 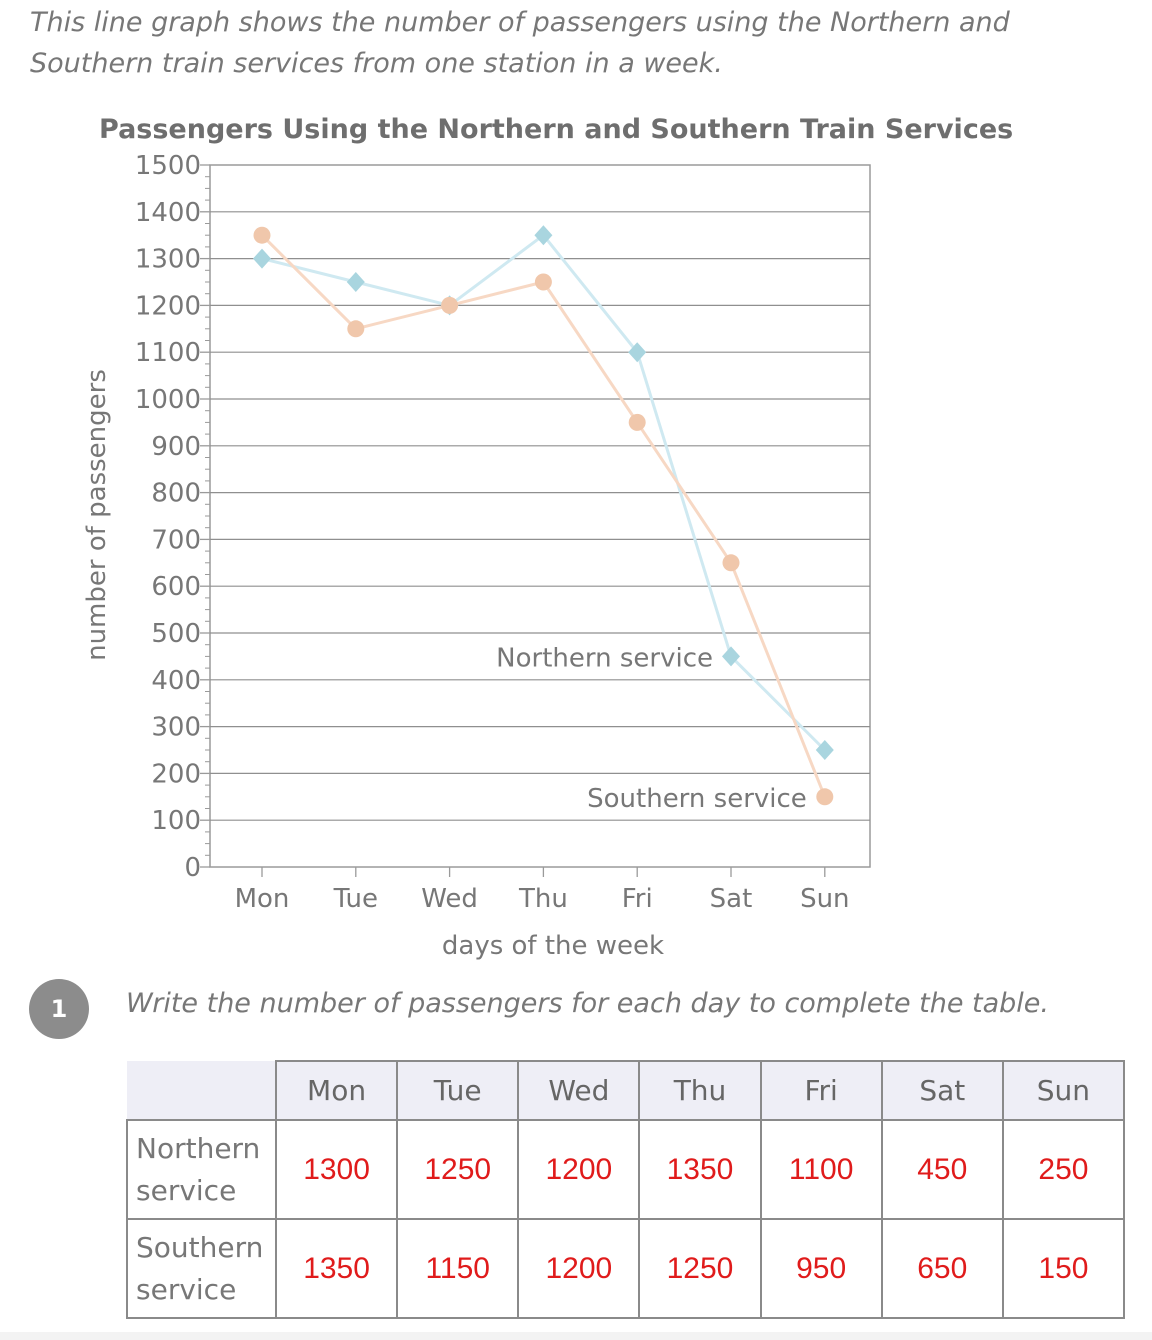 What do you see at coordinates (176, 821) in the screenshot?
I see `y-tick-label: 100` at bounding box center [176, 821].